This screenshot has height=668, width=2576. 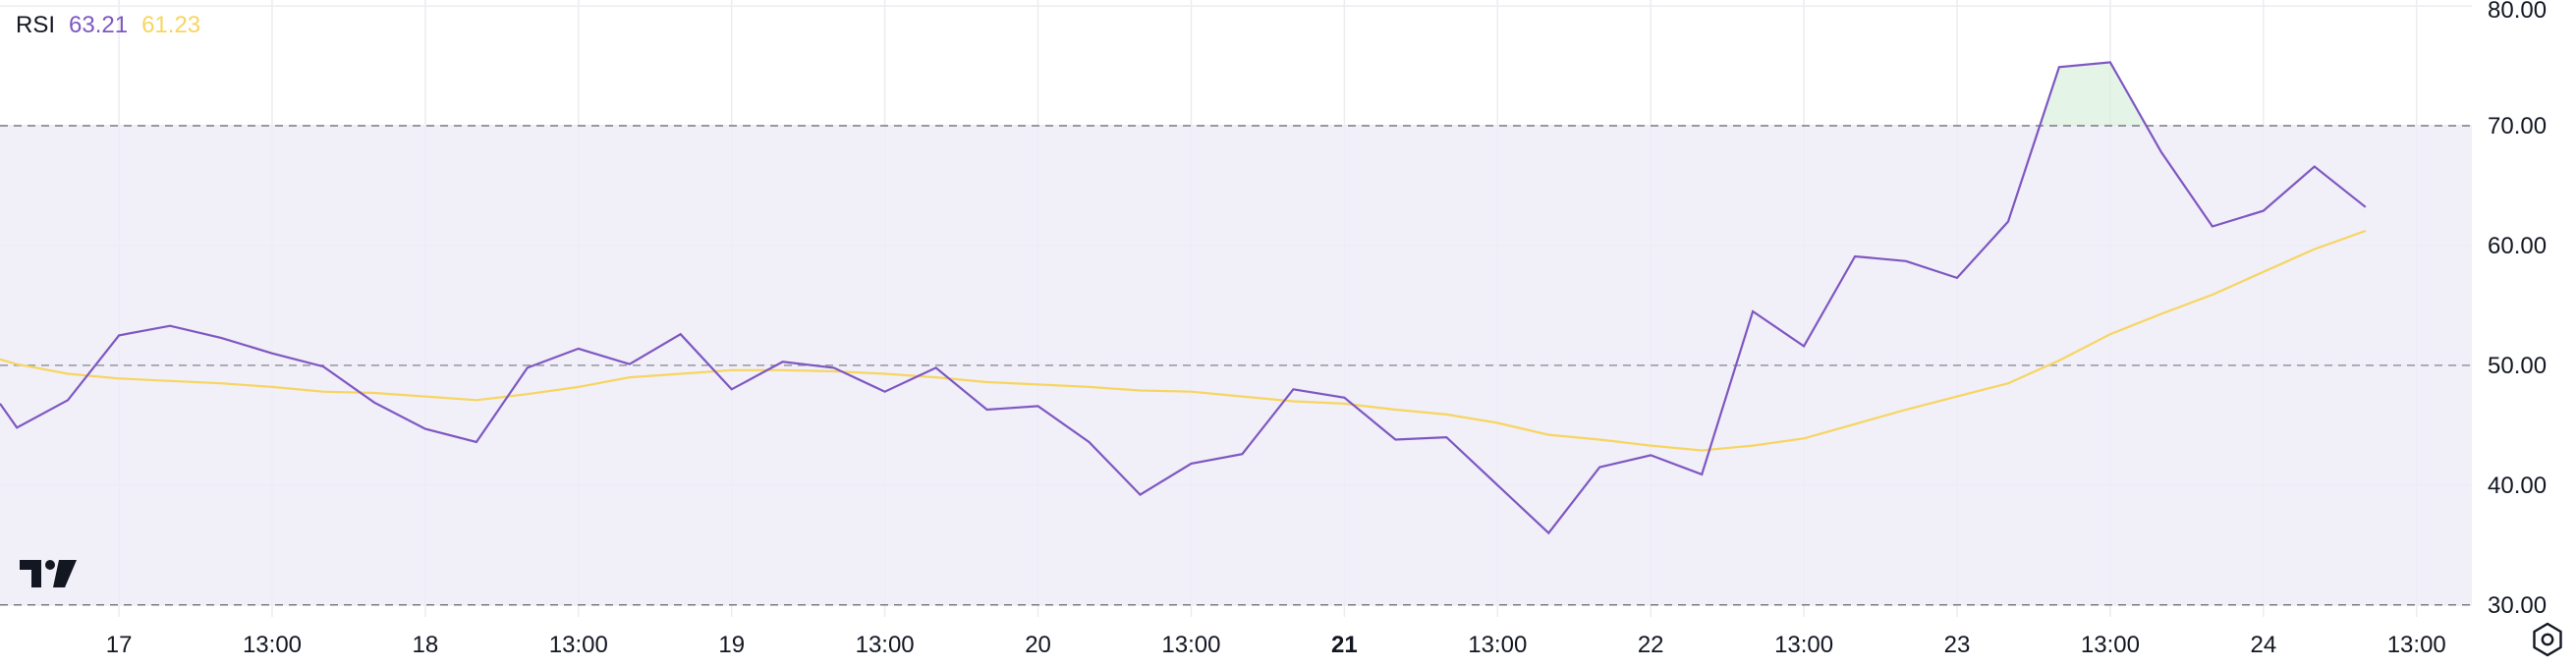 I want to click on legend-title: RSI, so click(x=36, y=25).